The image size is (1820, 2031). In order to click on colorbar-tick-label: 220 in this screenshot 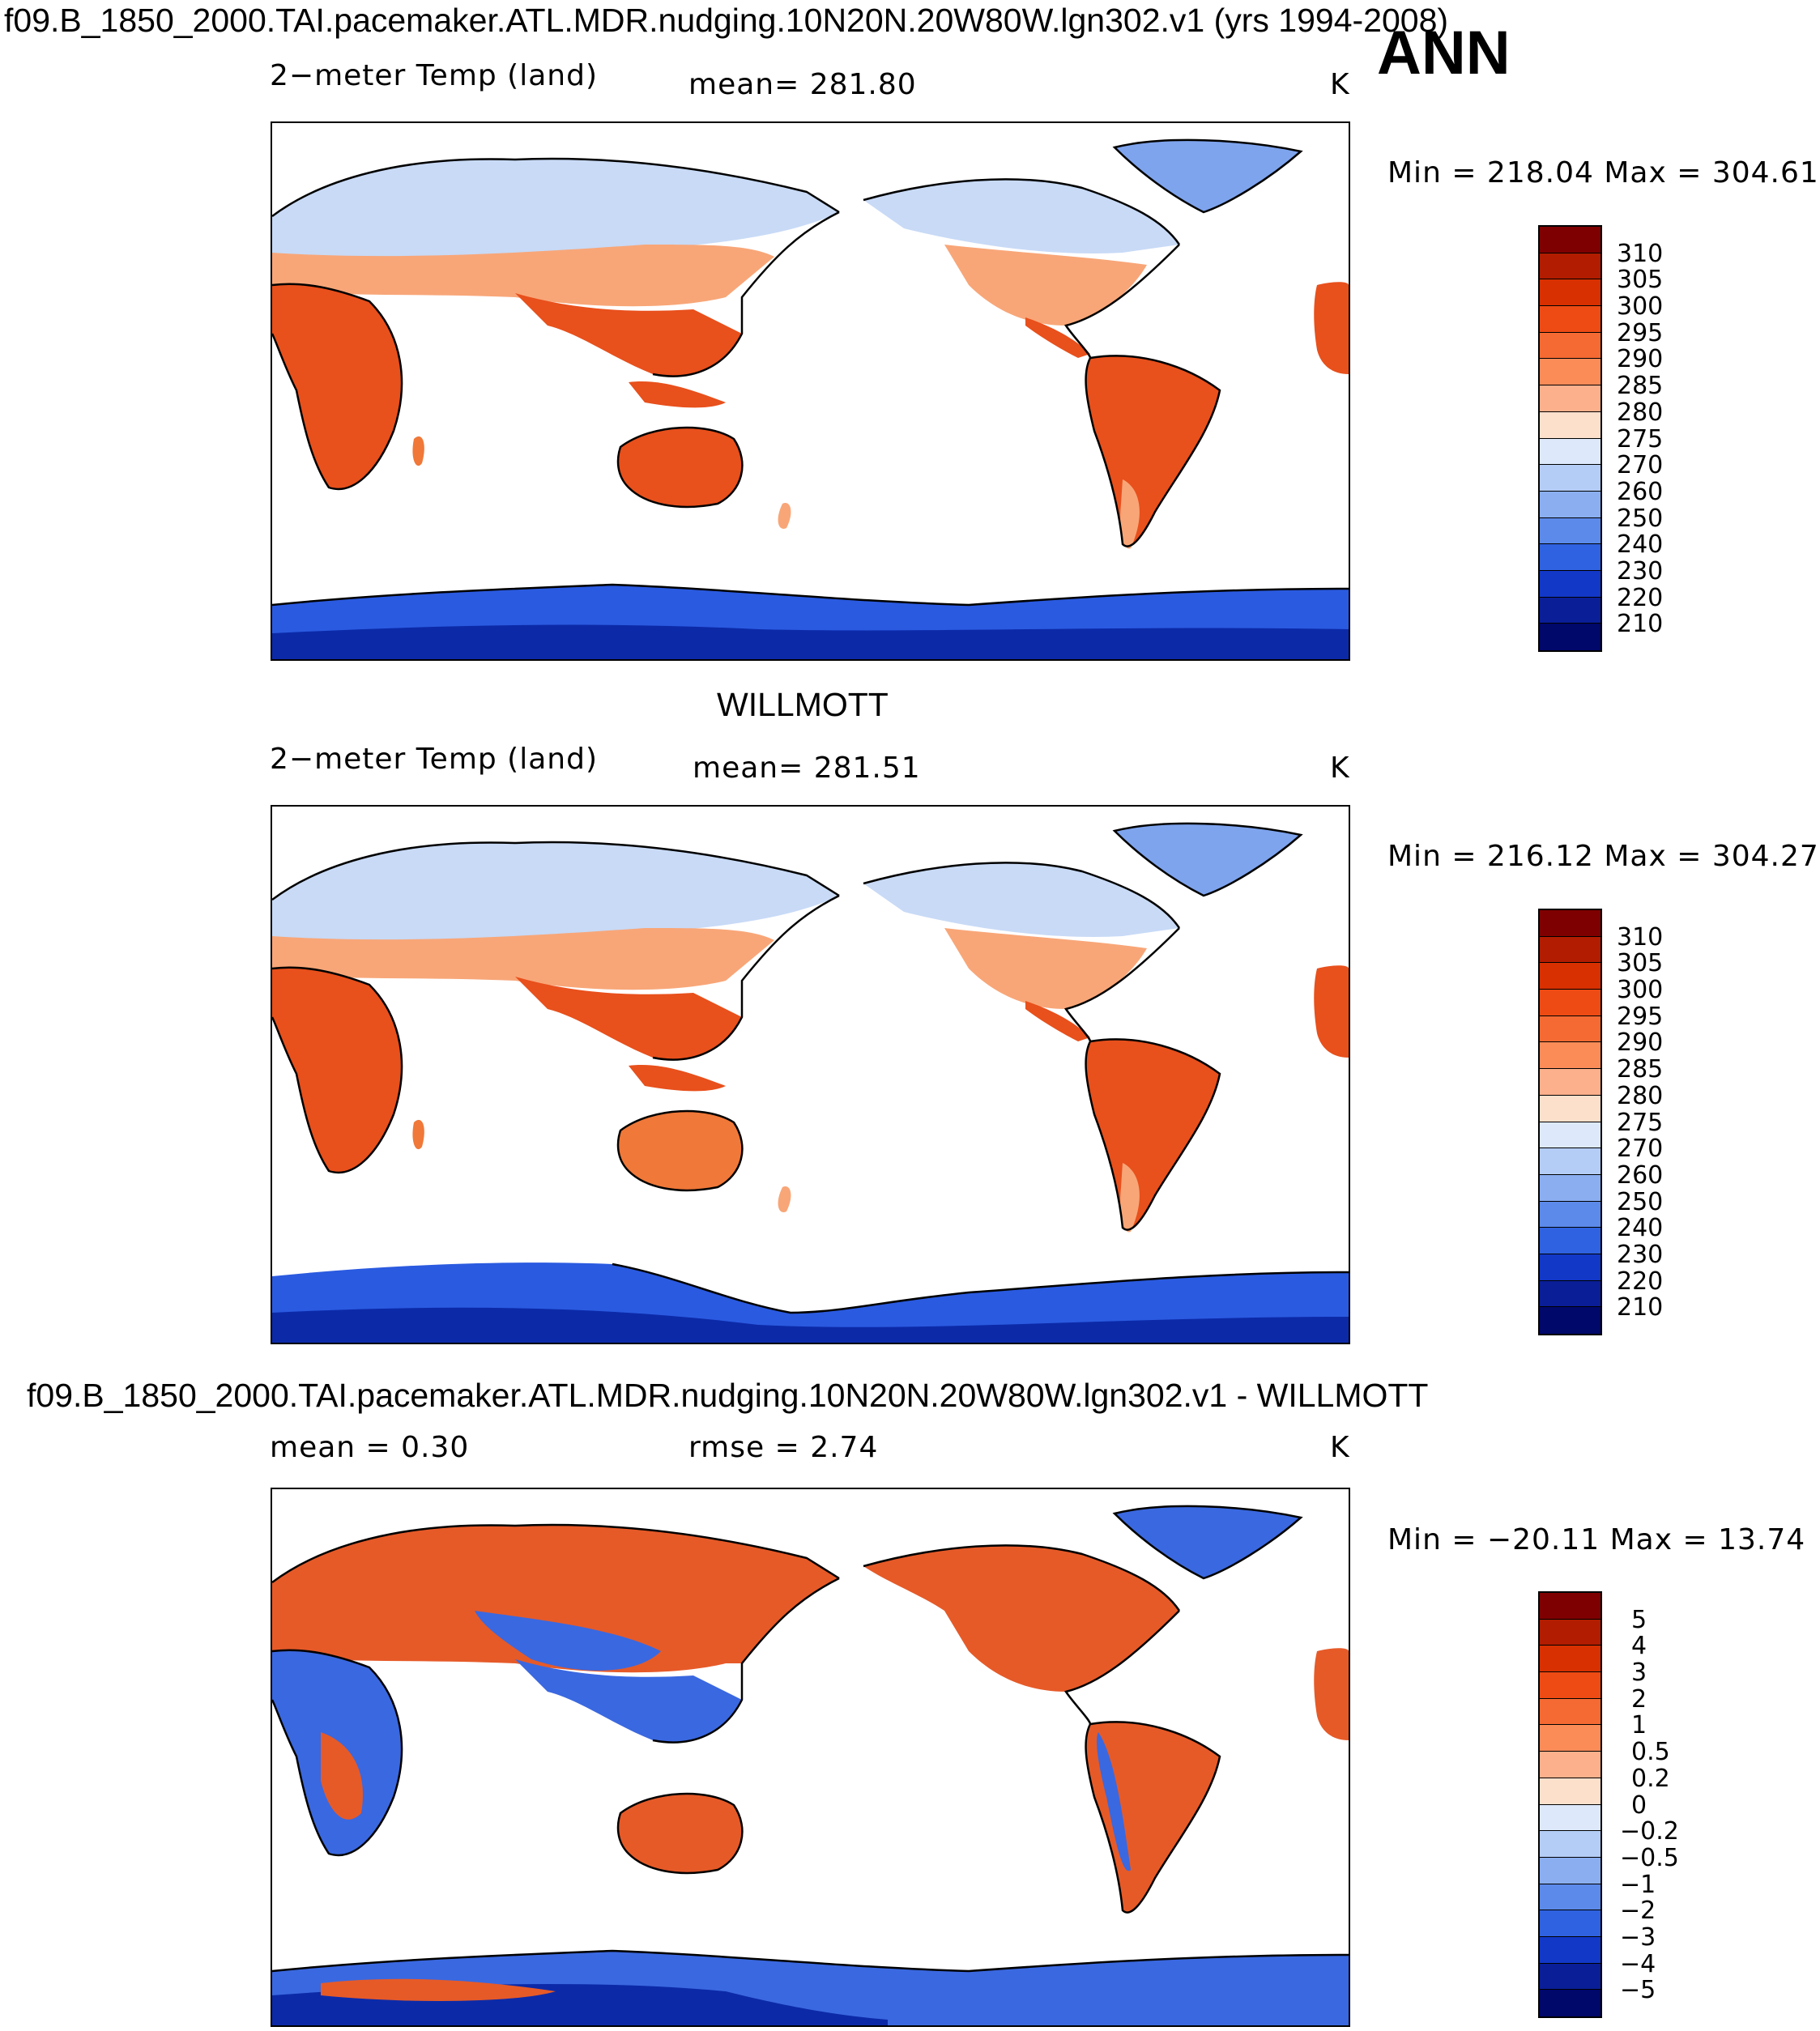, I will do `click(1640, 1282)`.